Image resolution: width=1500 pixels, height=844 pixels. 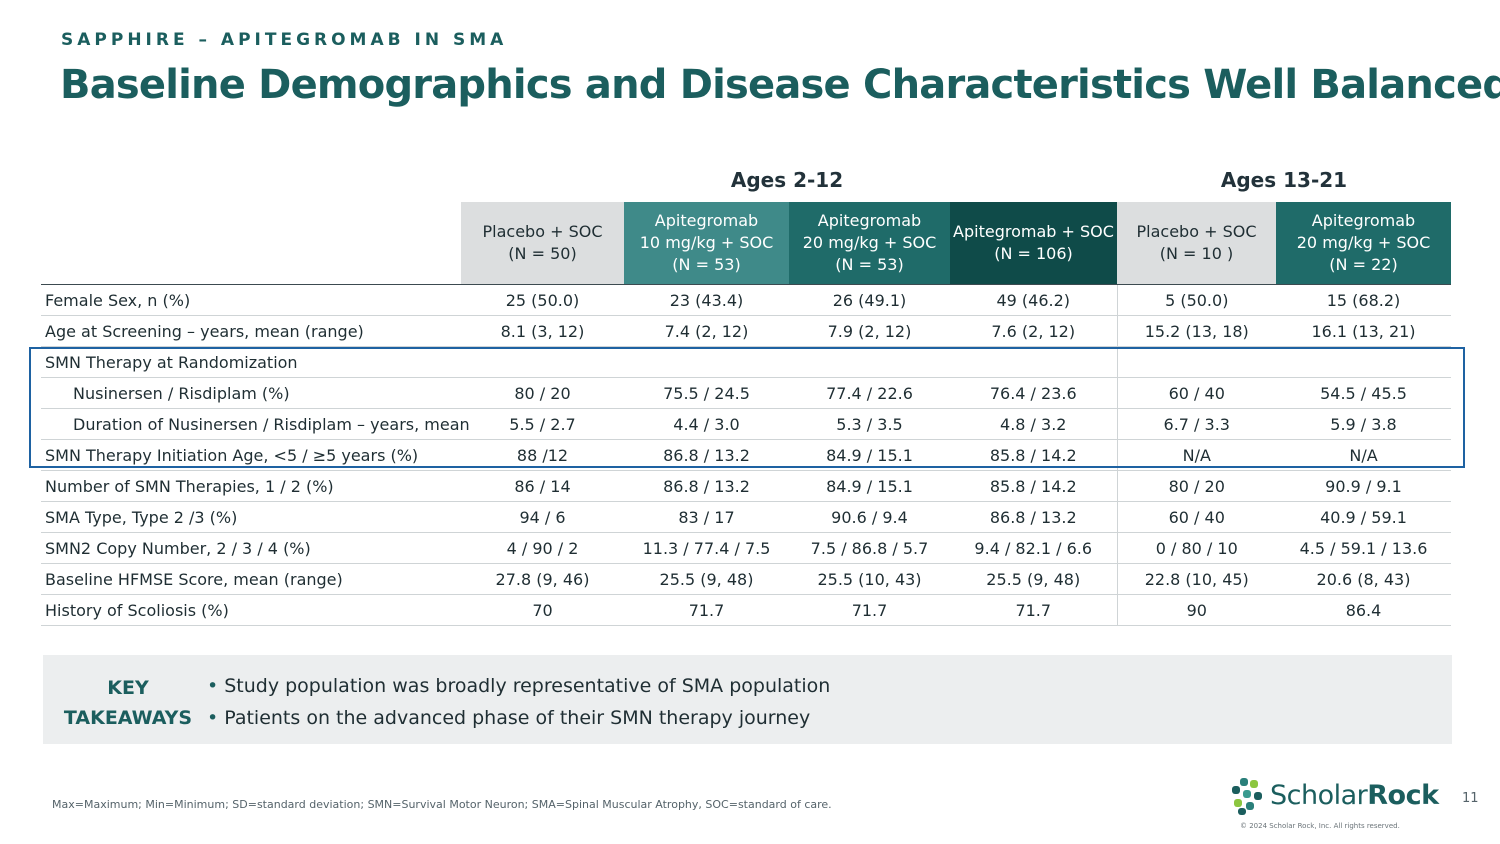 I want to click on column-header-placebo-13-21: Placebo + SOC (N = 10 ), so click(x=1196, y=243).